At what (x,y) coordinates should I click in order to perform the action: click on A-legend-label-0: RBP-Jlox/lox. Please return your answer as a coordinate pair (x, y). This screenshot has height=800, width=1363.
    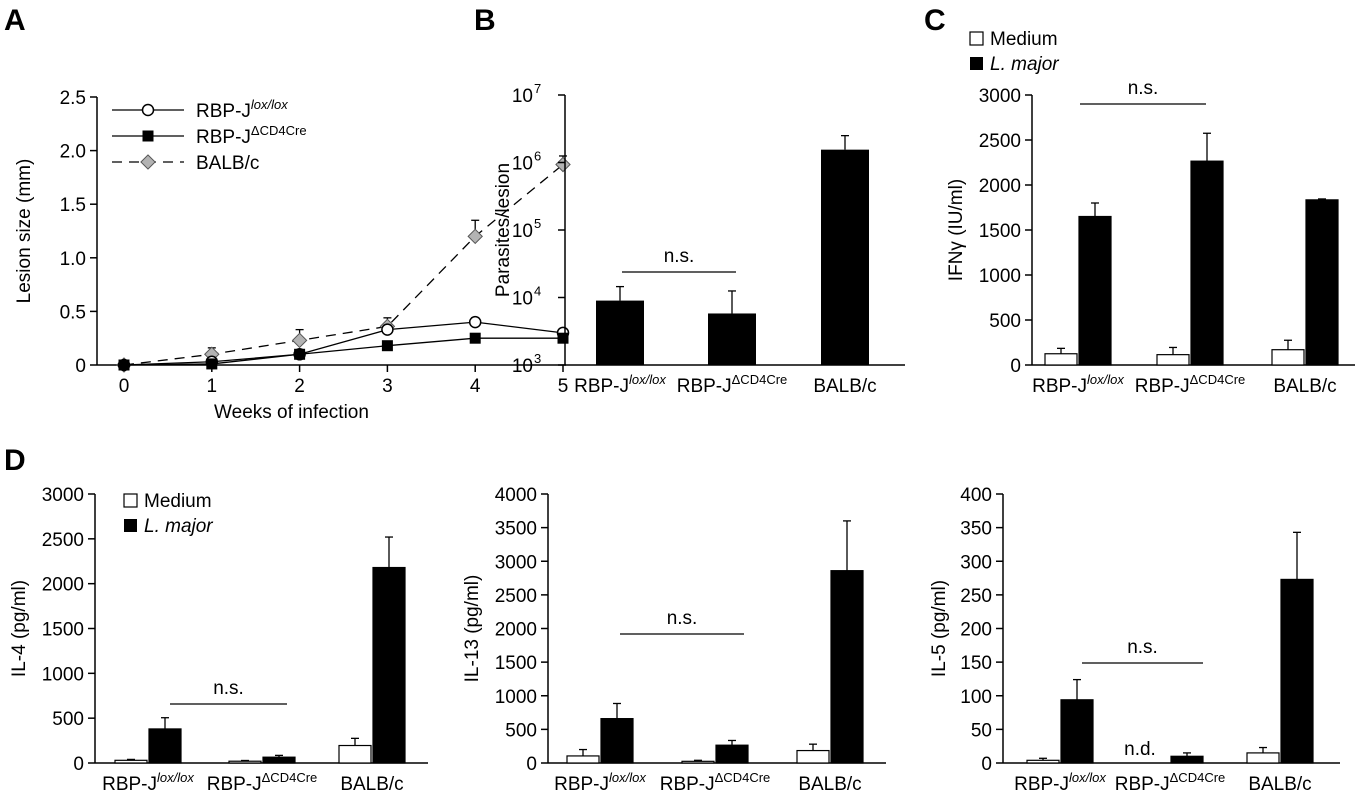
    Looking at the image, I should click on (242, 109).